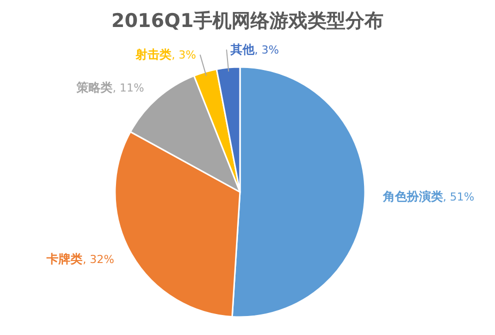 Image resolution: width=495 pixels, height=335 pixels. What do you see at coordinates (94, 87) in the screenshot?
I see `slice-label: 策略类` at bounding box center [94, 87].